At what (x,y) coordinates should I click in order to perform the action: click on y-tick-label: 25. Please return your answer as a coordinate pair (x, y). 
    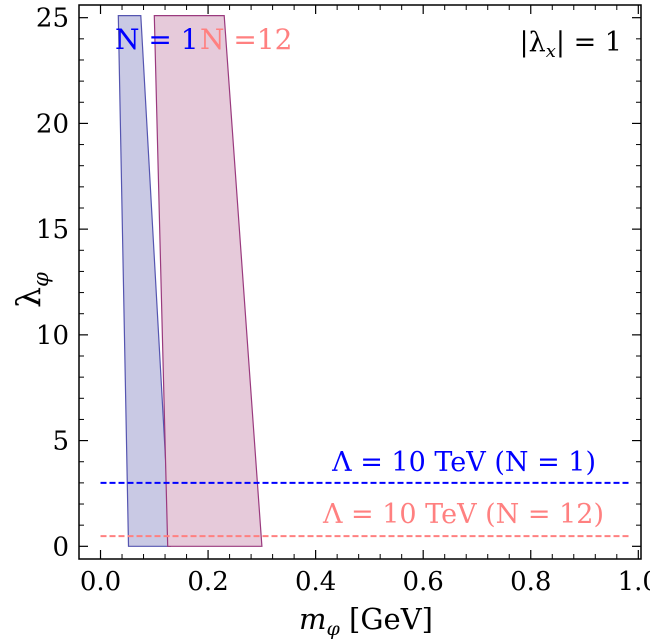
    Looking at the image, I should click on (52, 19).